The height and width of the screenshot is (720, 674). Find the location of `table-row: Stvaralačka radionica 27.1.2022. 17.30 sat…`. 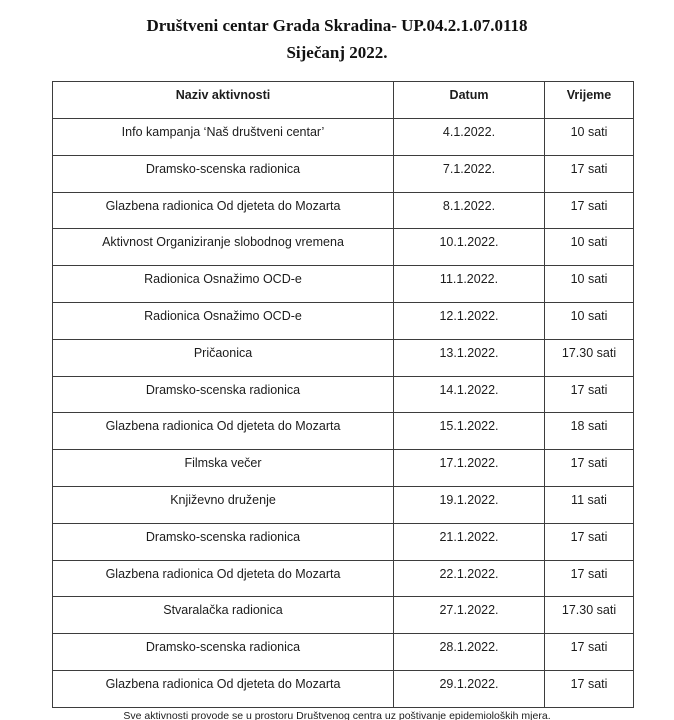

table-row: Stvaralačka radionica 27.1.2022. 17.30 sat… is located at coordinates (343, 615).